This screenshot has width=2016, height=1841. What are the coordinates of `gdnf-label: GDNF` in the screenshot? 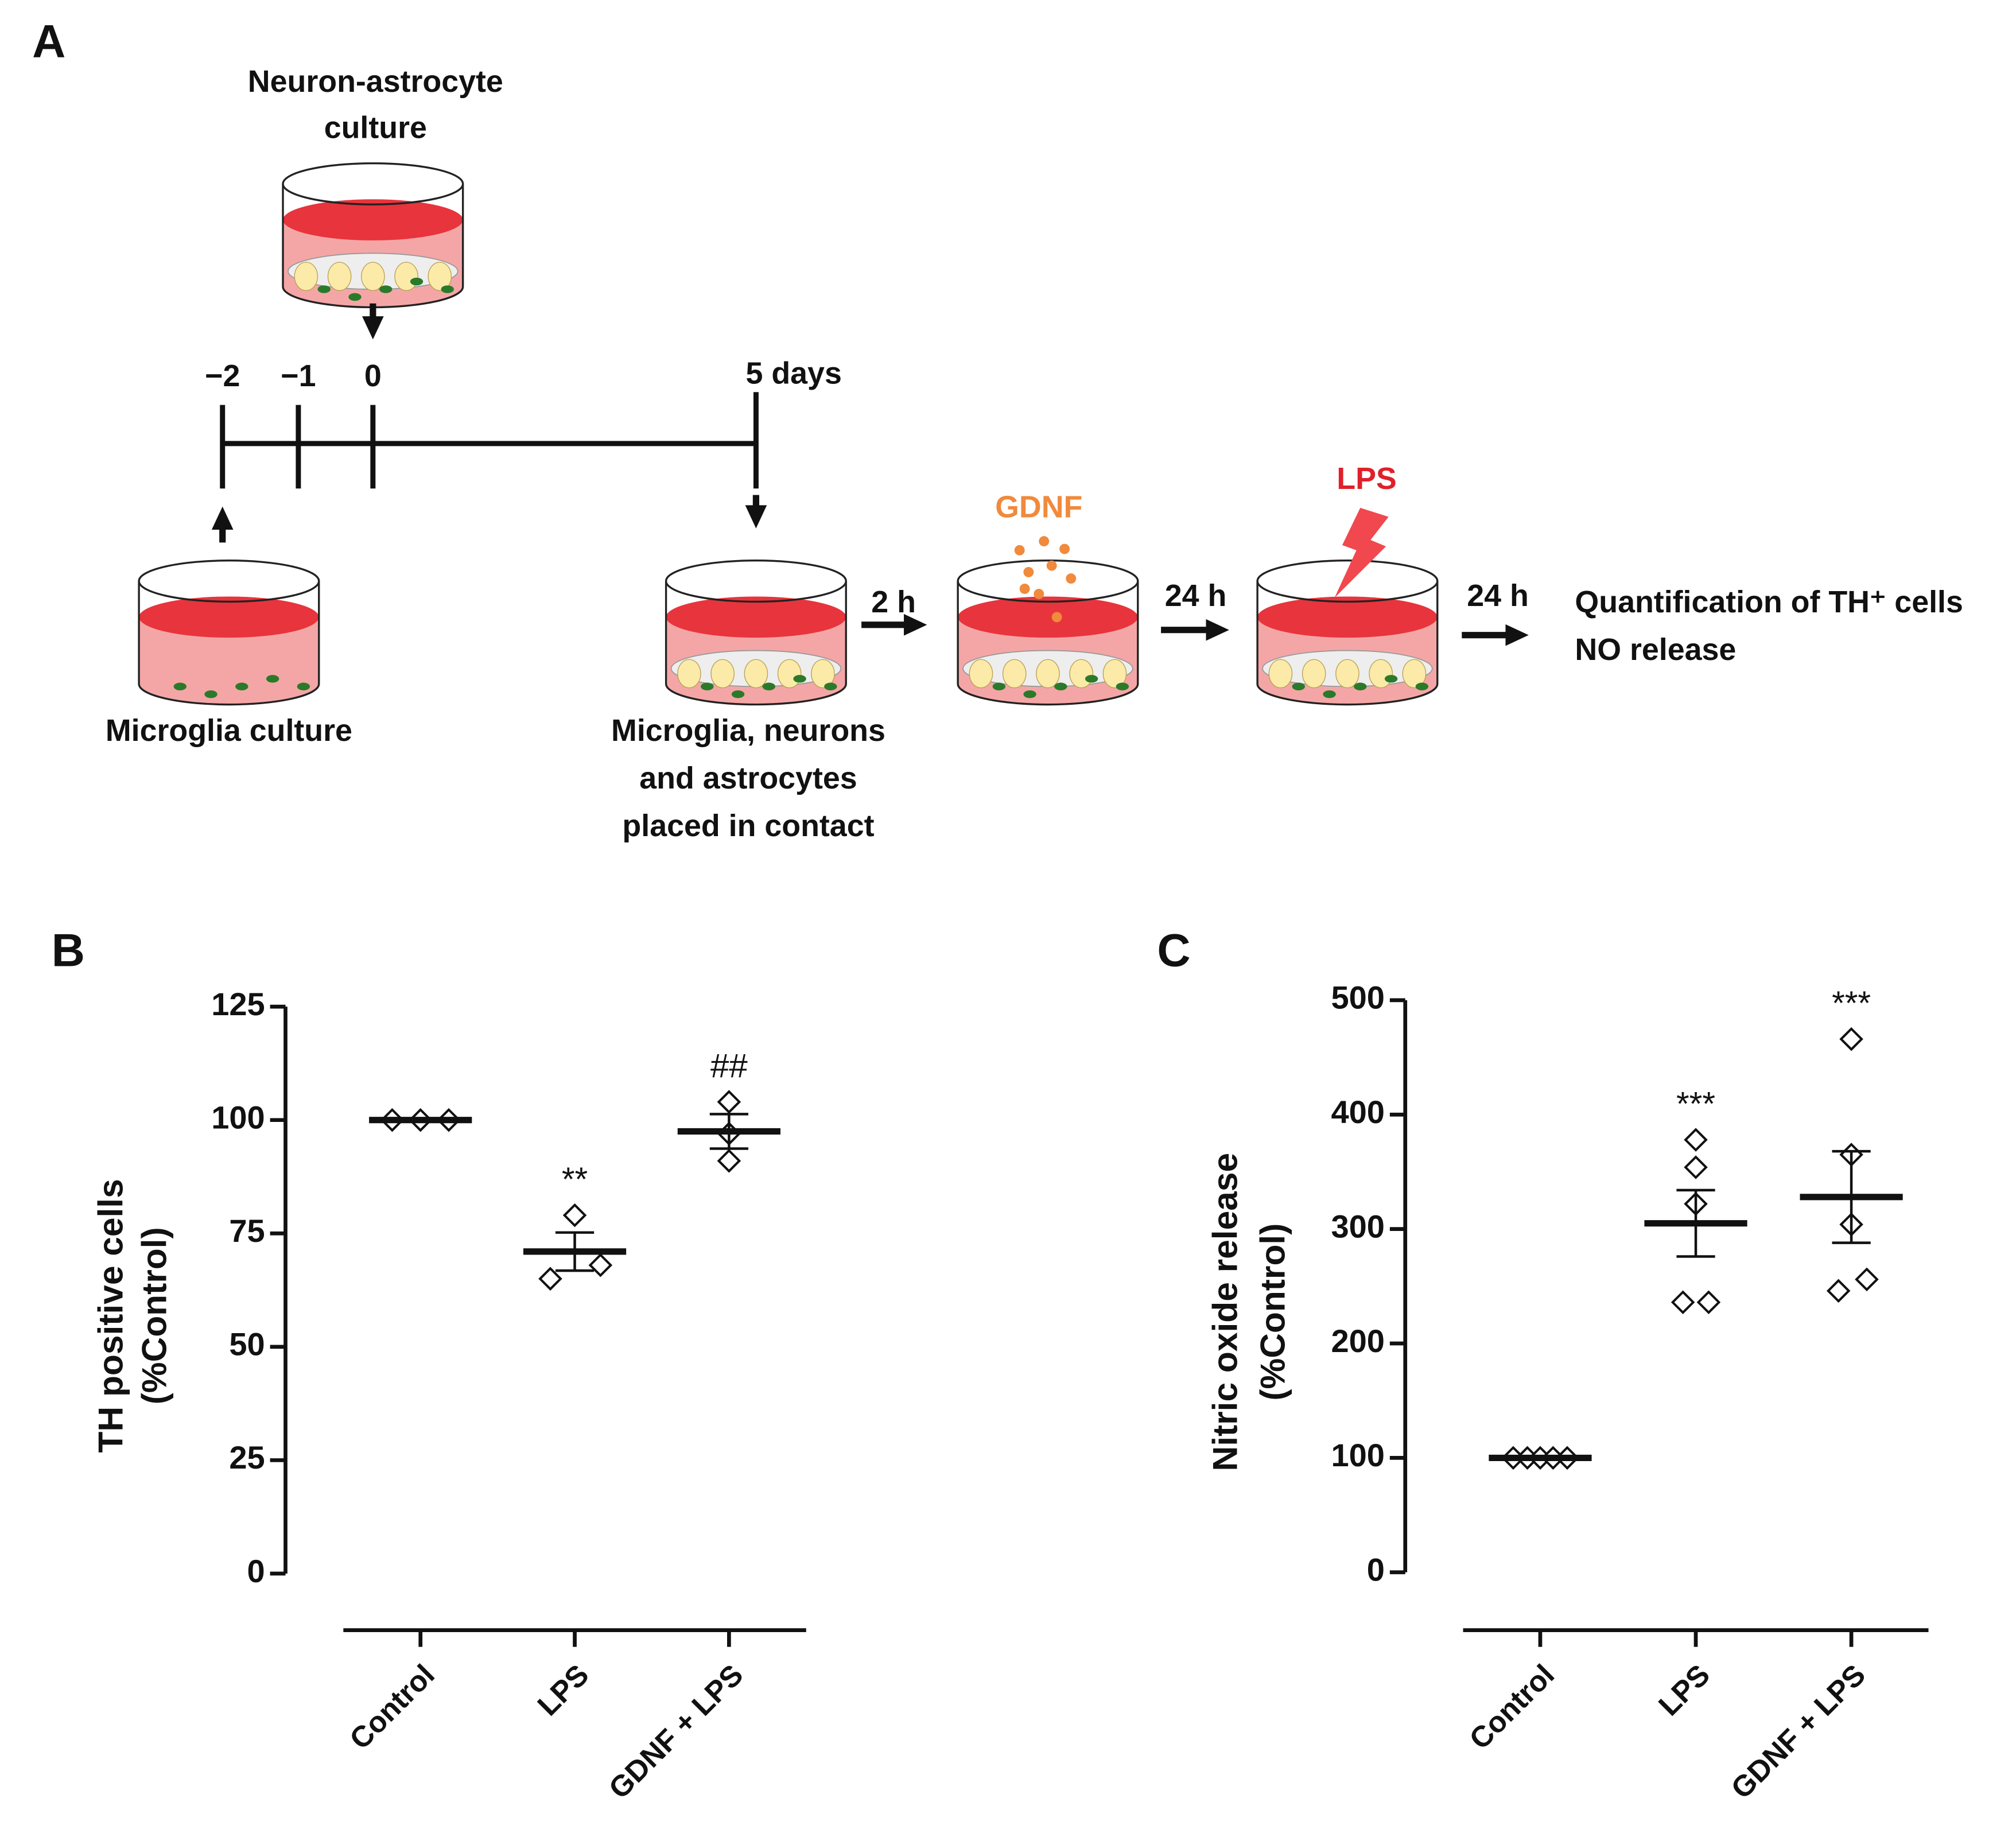 It's located at (1038, 507).